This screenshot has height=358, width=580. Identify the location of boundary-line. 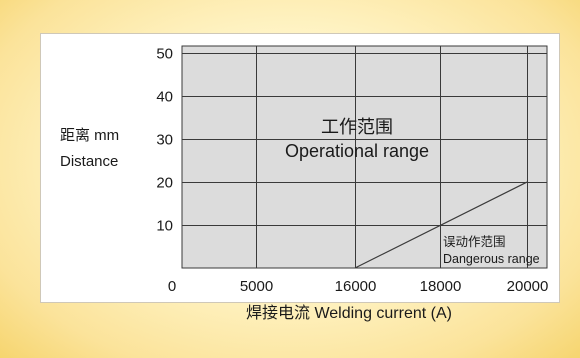
(441, 225).